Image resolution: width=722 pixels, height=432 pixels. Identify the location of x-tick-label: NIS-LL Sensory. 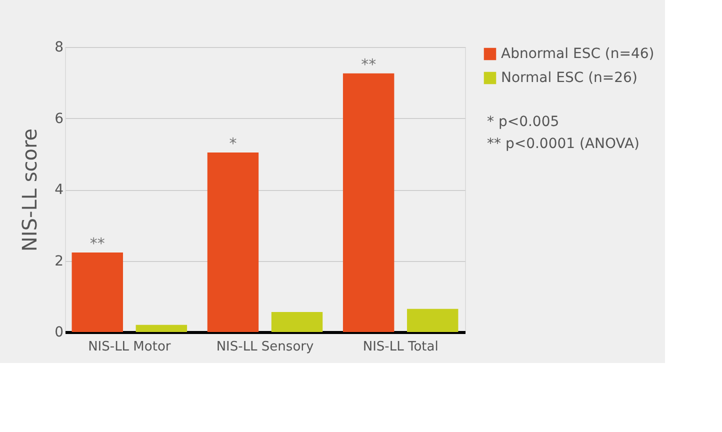
(265, 347).